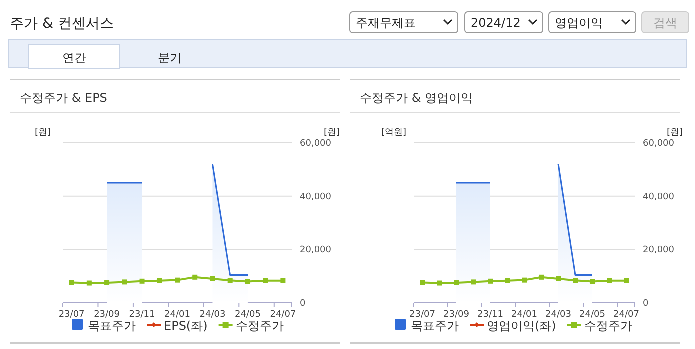  Describe the element at coordinates (394, 133) in the screenshot. I see `y-axis-title: [억원]` at that location.